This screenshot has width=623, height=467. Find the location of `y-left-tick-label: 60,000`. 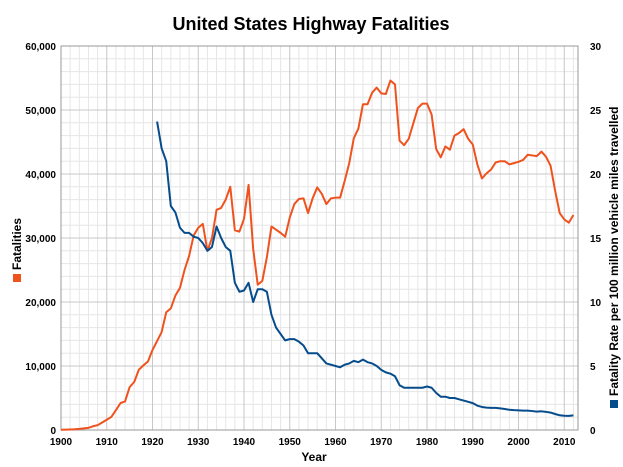

y-left-tick-label: 60,000 is located at coordinates (40, 47).